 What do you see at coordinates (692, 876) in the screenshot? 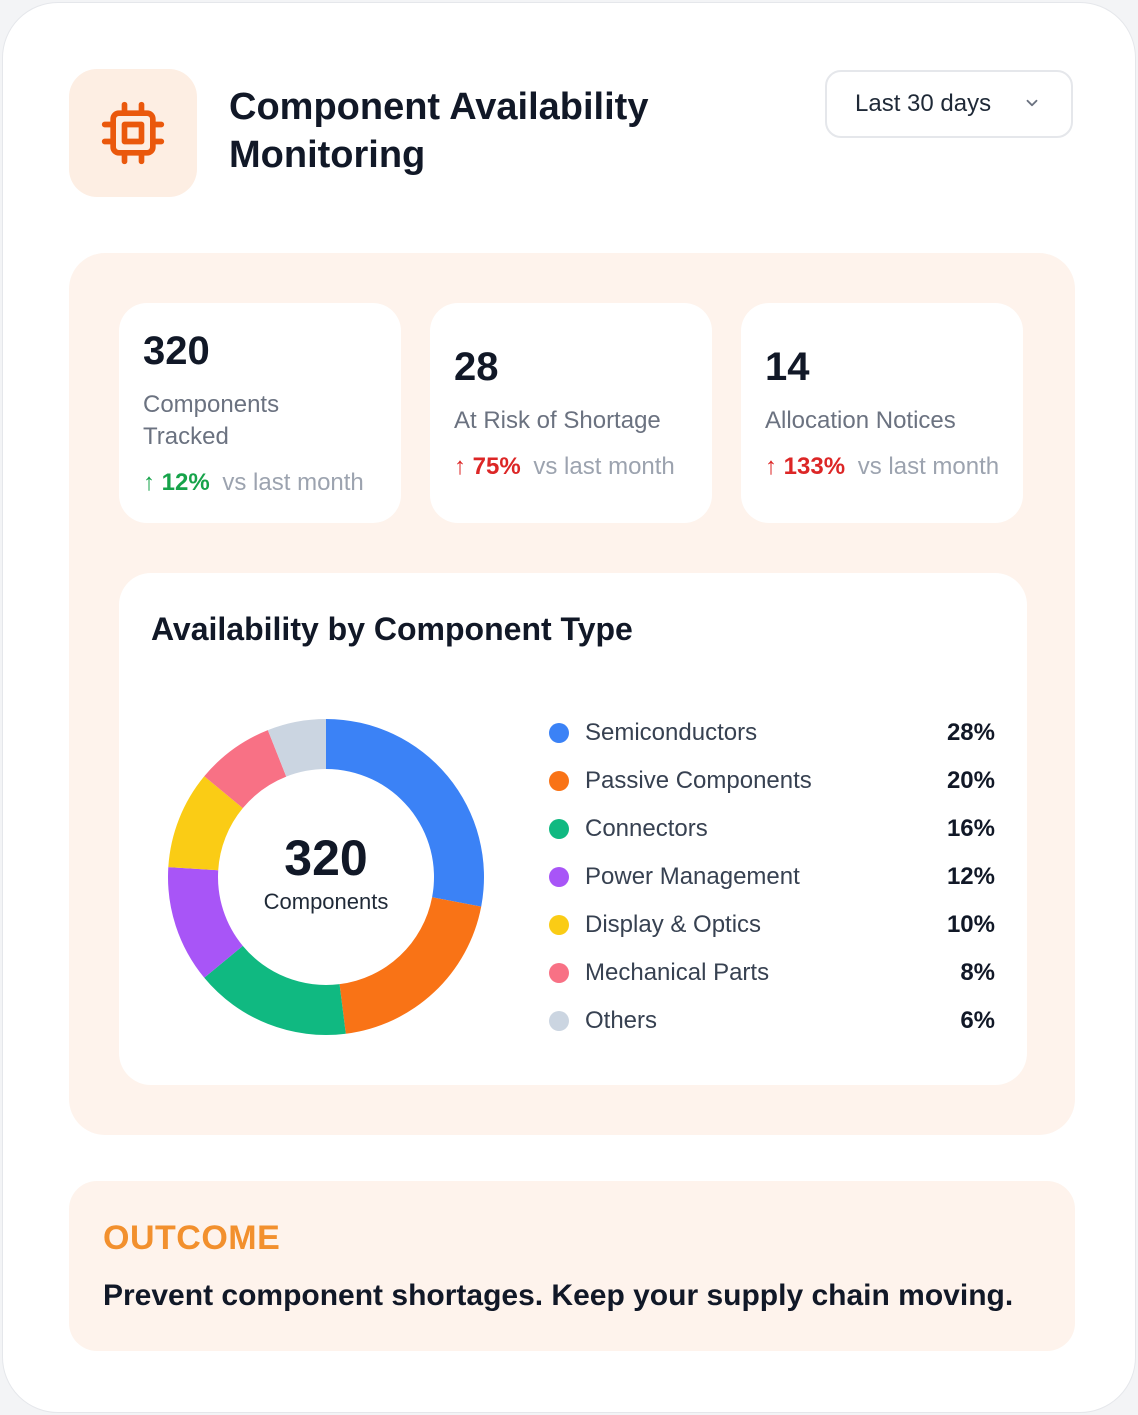
I see `legend-label: Power Management` at bounding box center [692, 876].